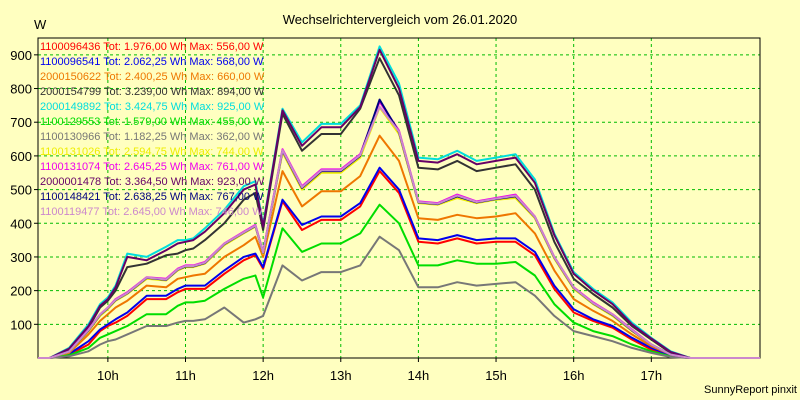 This screenshot has width=800, height=400. I want to click on y-tick-label: 900, so click(21, 55).